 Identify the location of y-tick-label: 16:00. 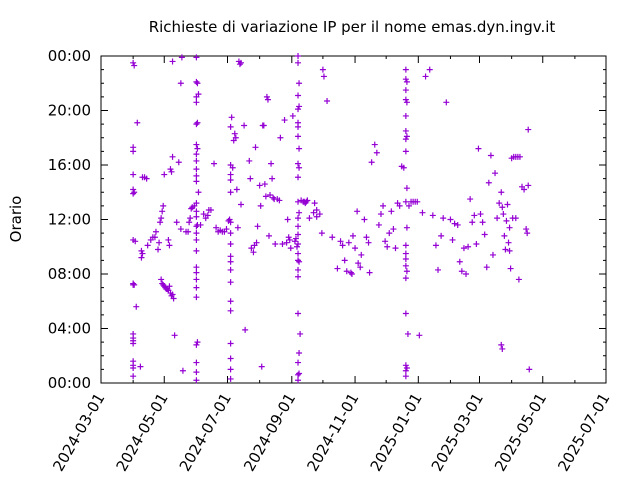
(69, 165).